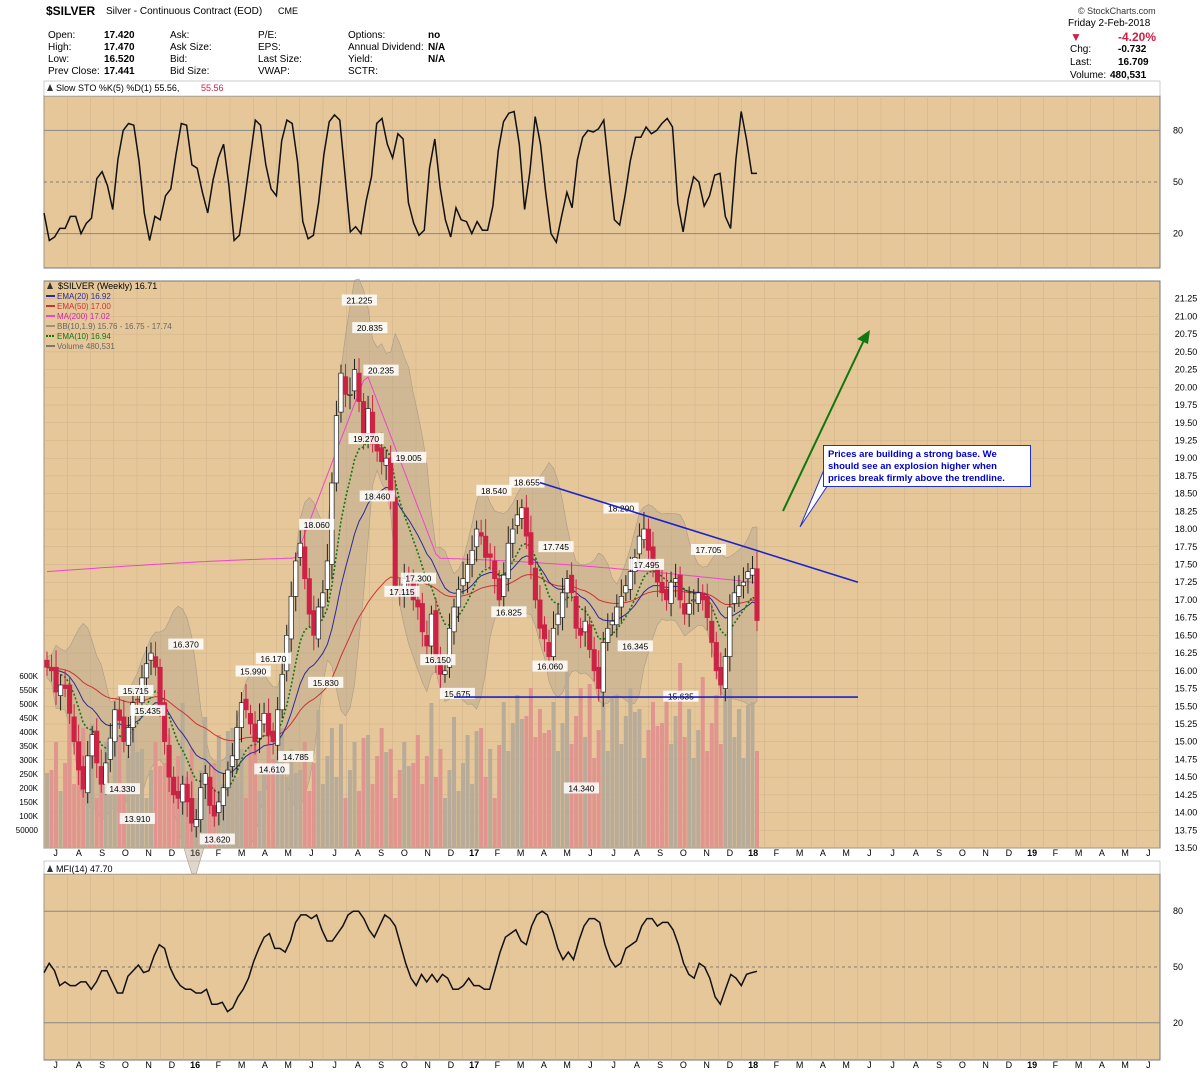  Describe the element at coordinates (753, 853) in the screenshot. I see `x-tick-label: 18` at that location.